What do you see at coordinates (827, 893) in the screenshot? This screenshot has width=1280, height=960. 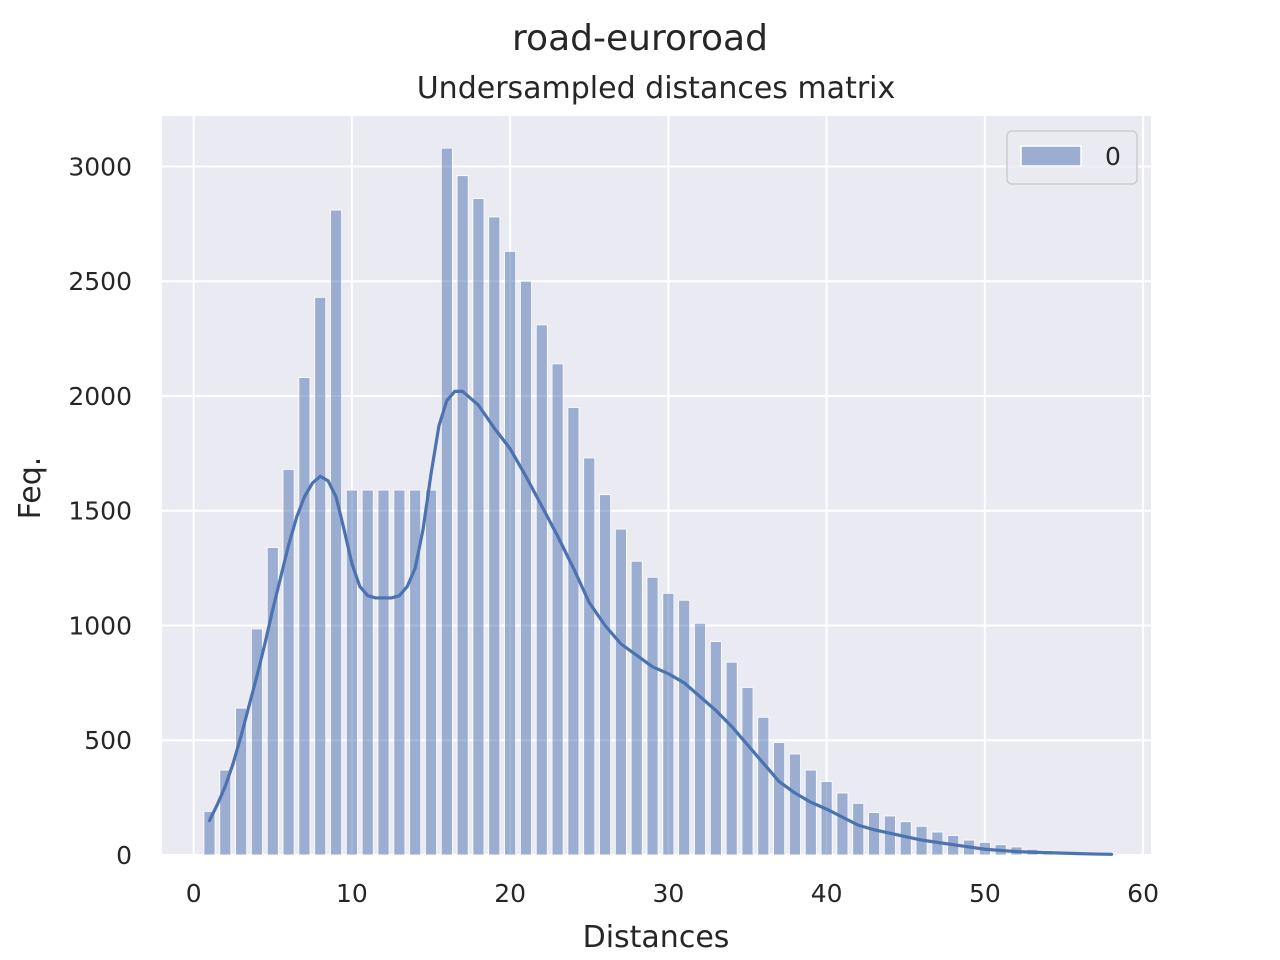 I see `x-tick-label: 40` at bounding box center [827, 893].